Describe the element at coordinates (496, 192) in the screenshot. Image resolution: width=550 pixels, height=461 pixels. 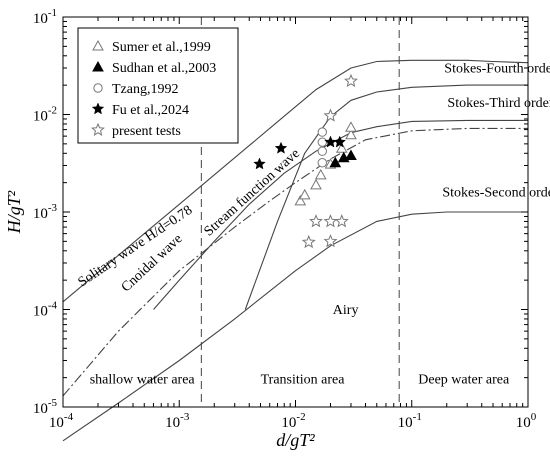
I see `curve-annotation: Stokes-Second order` at that location.